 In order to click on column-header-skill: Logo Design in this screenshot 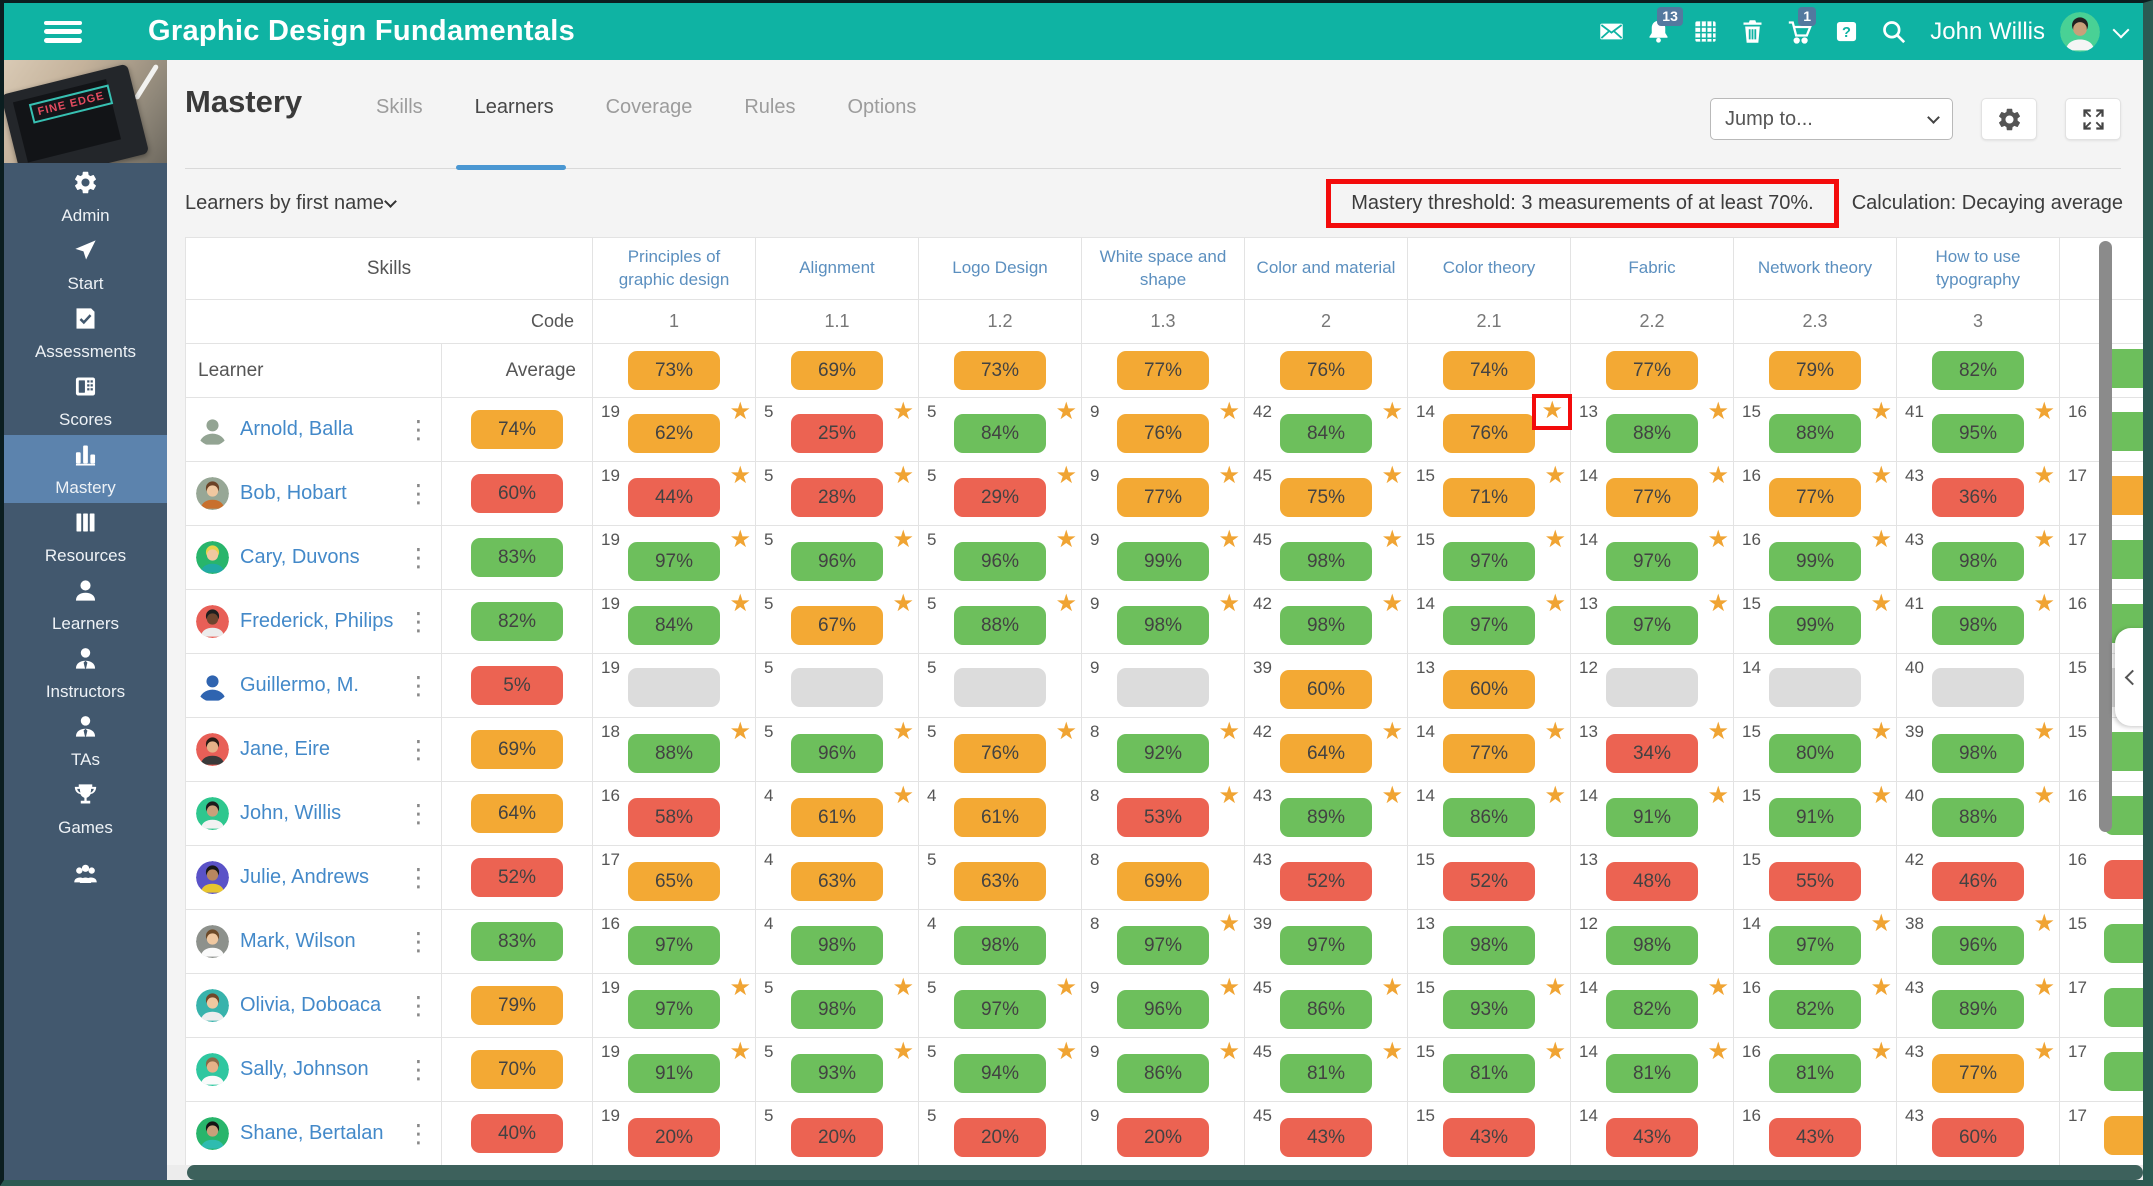, I will do `click(1000, 268)`.